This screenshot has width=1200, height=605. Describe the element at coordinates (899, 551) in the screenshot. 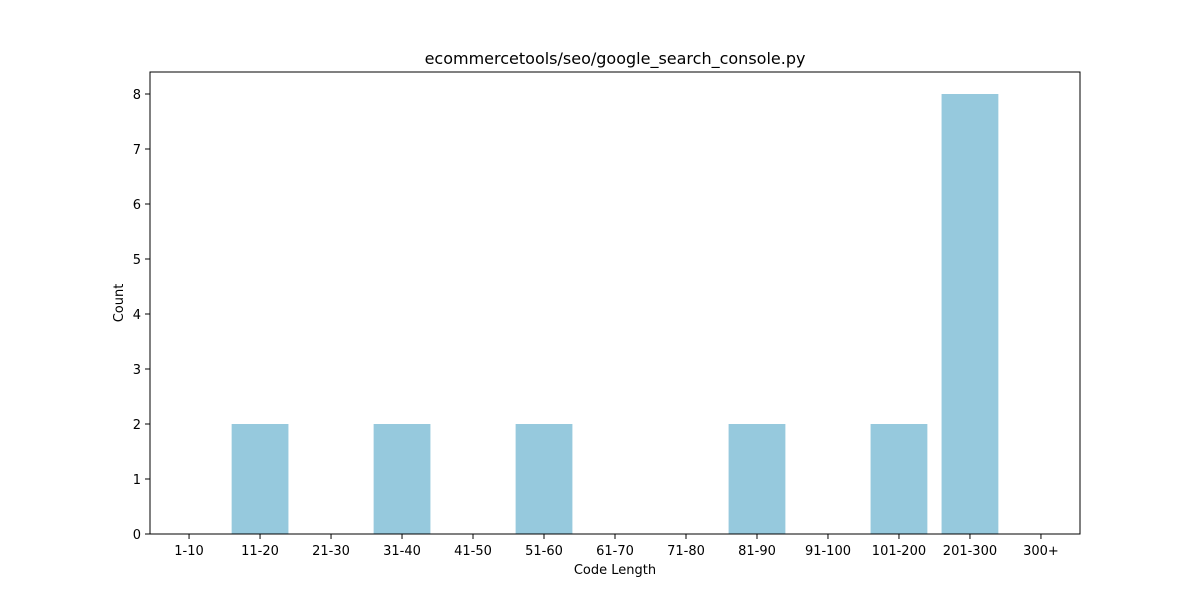

I see `x-tick-label-101-200: 101-200` at that location.